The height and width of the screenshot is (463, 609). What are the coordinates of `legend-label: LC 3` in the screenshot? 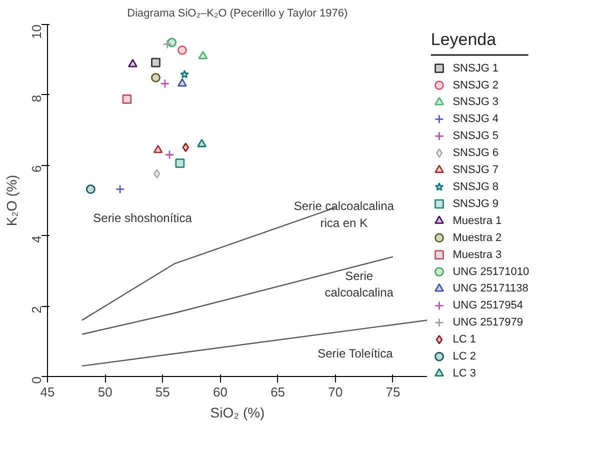 It's located at (464, 373).